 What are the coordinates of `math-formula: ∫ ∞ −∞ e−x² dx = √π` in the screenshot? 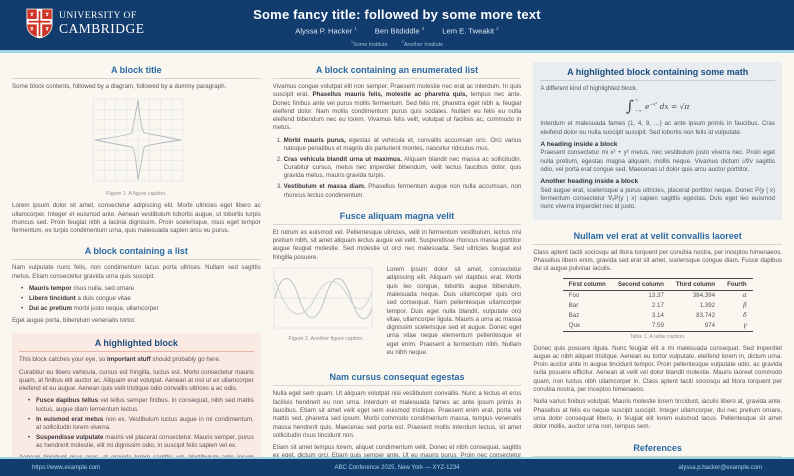 It's located at (657, 106).